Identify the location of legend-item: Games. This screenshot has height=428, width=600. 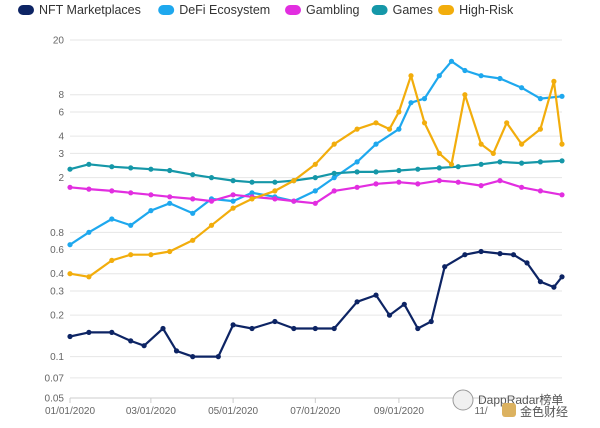
(402, 10).